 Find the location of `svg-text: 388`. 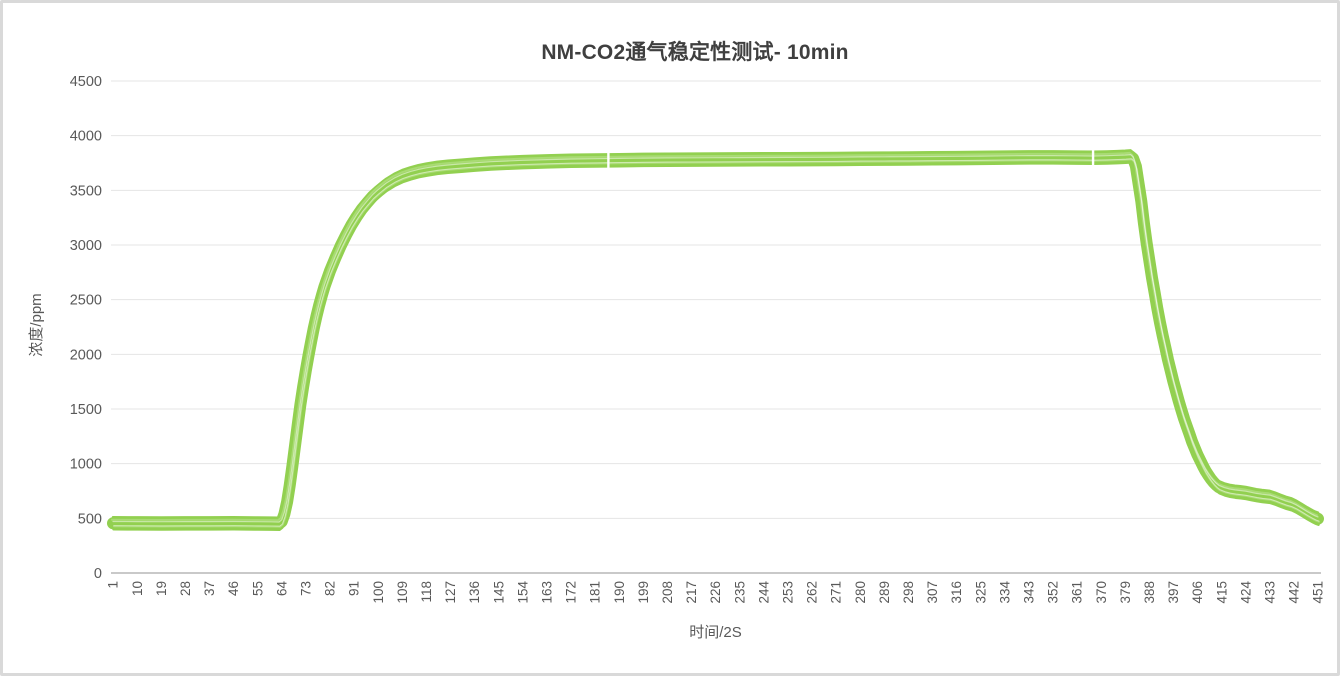

svg-text: 388 is located at coordinates (1149, 592).